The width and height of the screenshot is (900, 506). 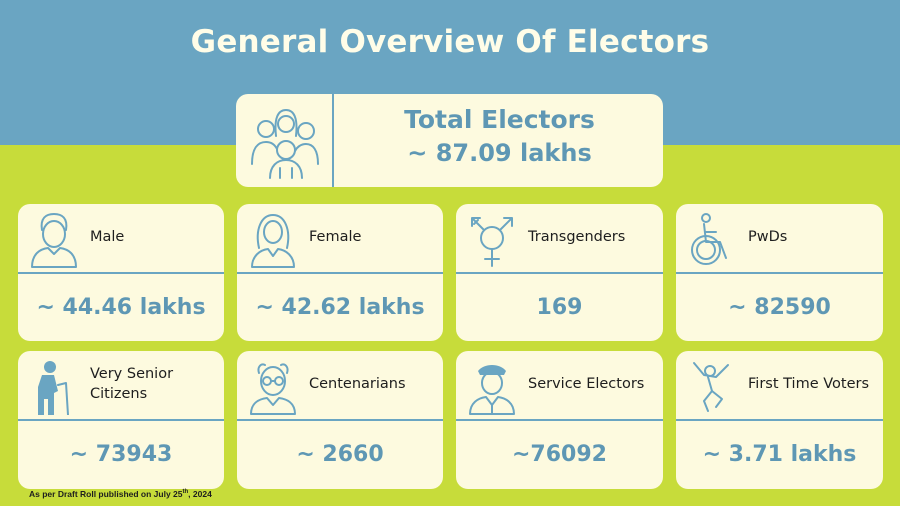 I want to click on total-electors-card: Total Electors ~ 87.09 lakhs, so click(x=449, y=140).